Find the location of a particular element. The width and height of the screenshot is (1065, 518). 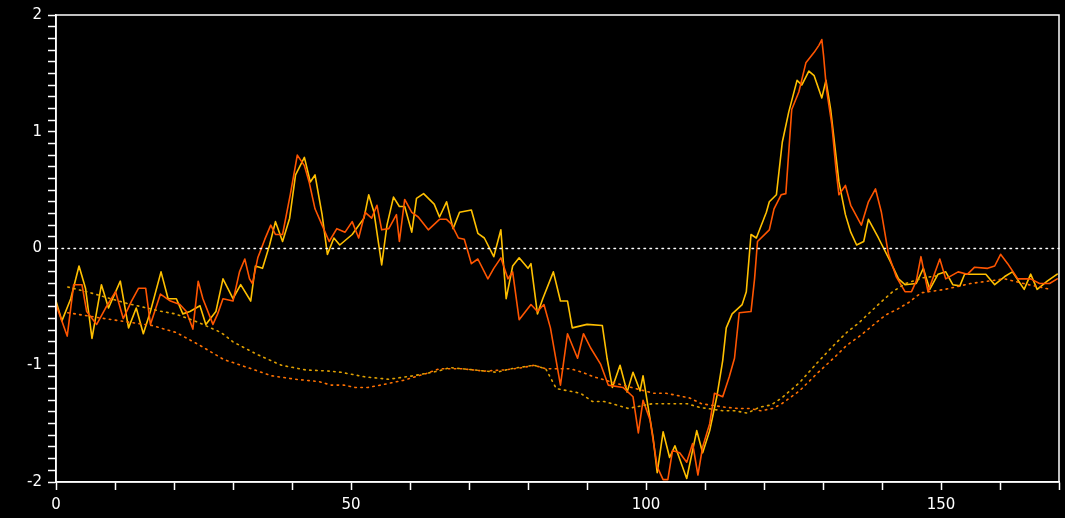

x-tick-label: 0 is located at coordinates (56, 503).